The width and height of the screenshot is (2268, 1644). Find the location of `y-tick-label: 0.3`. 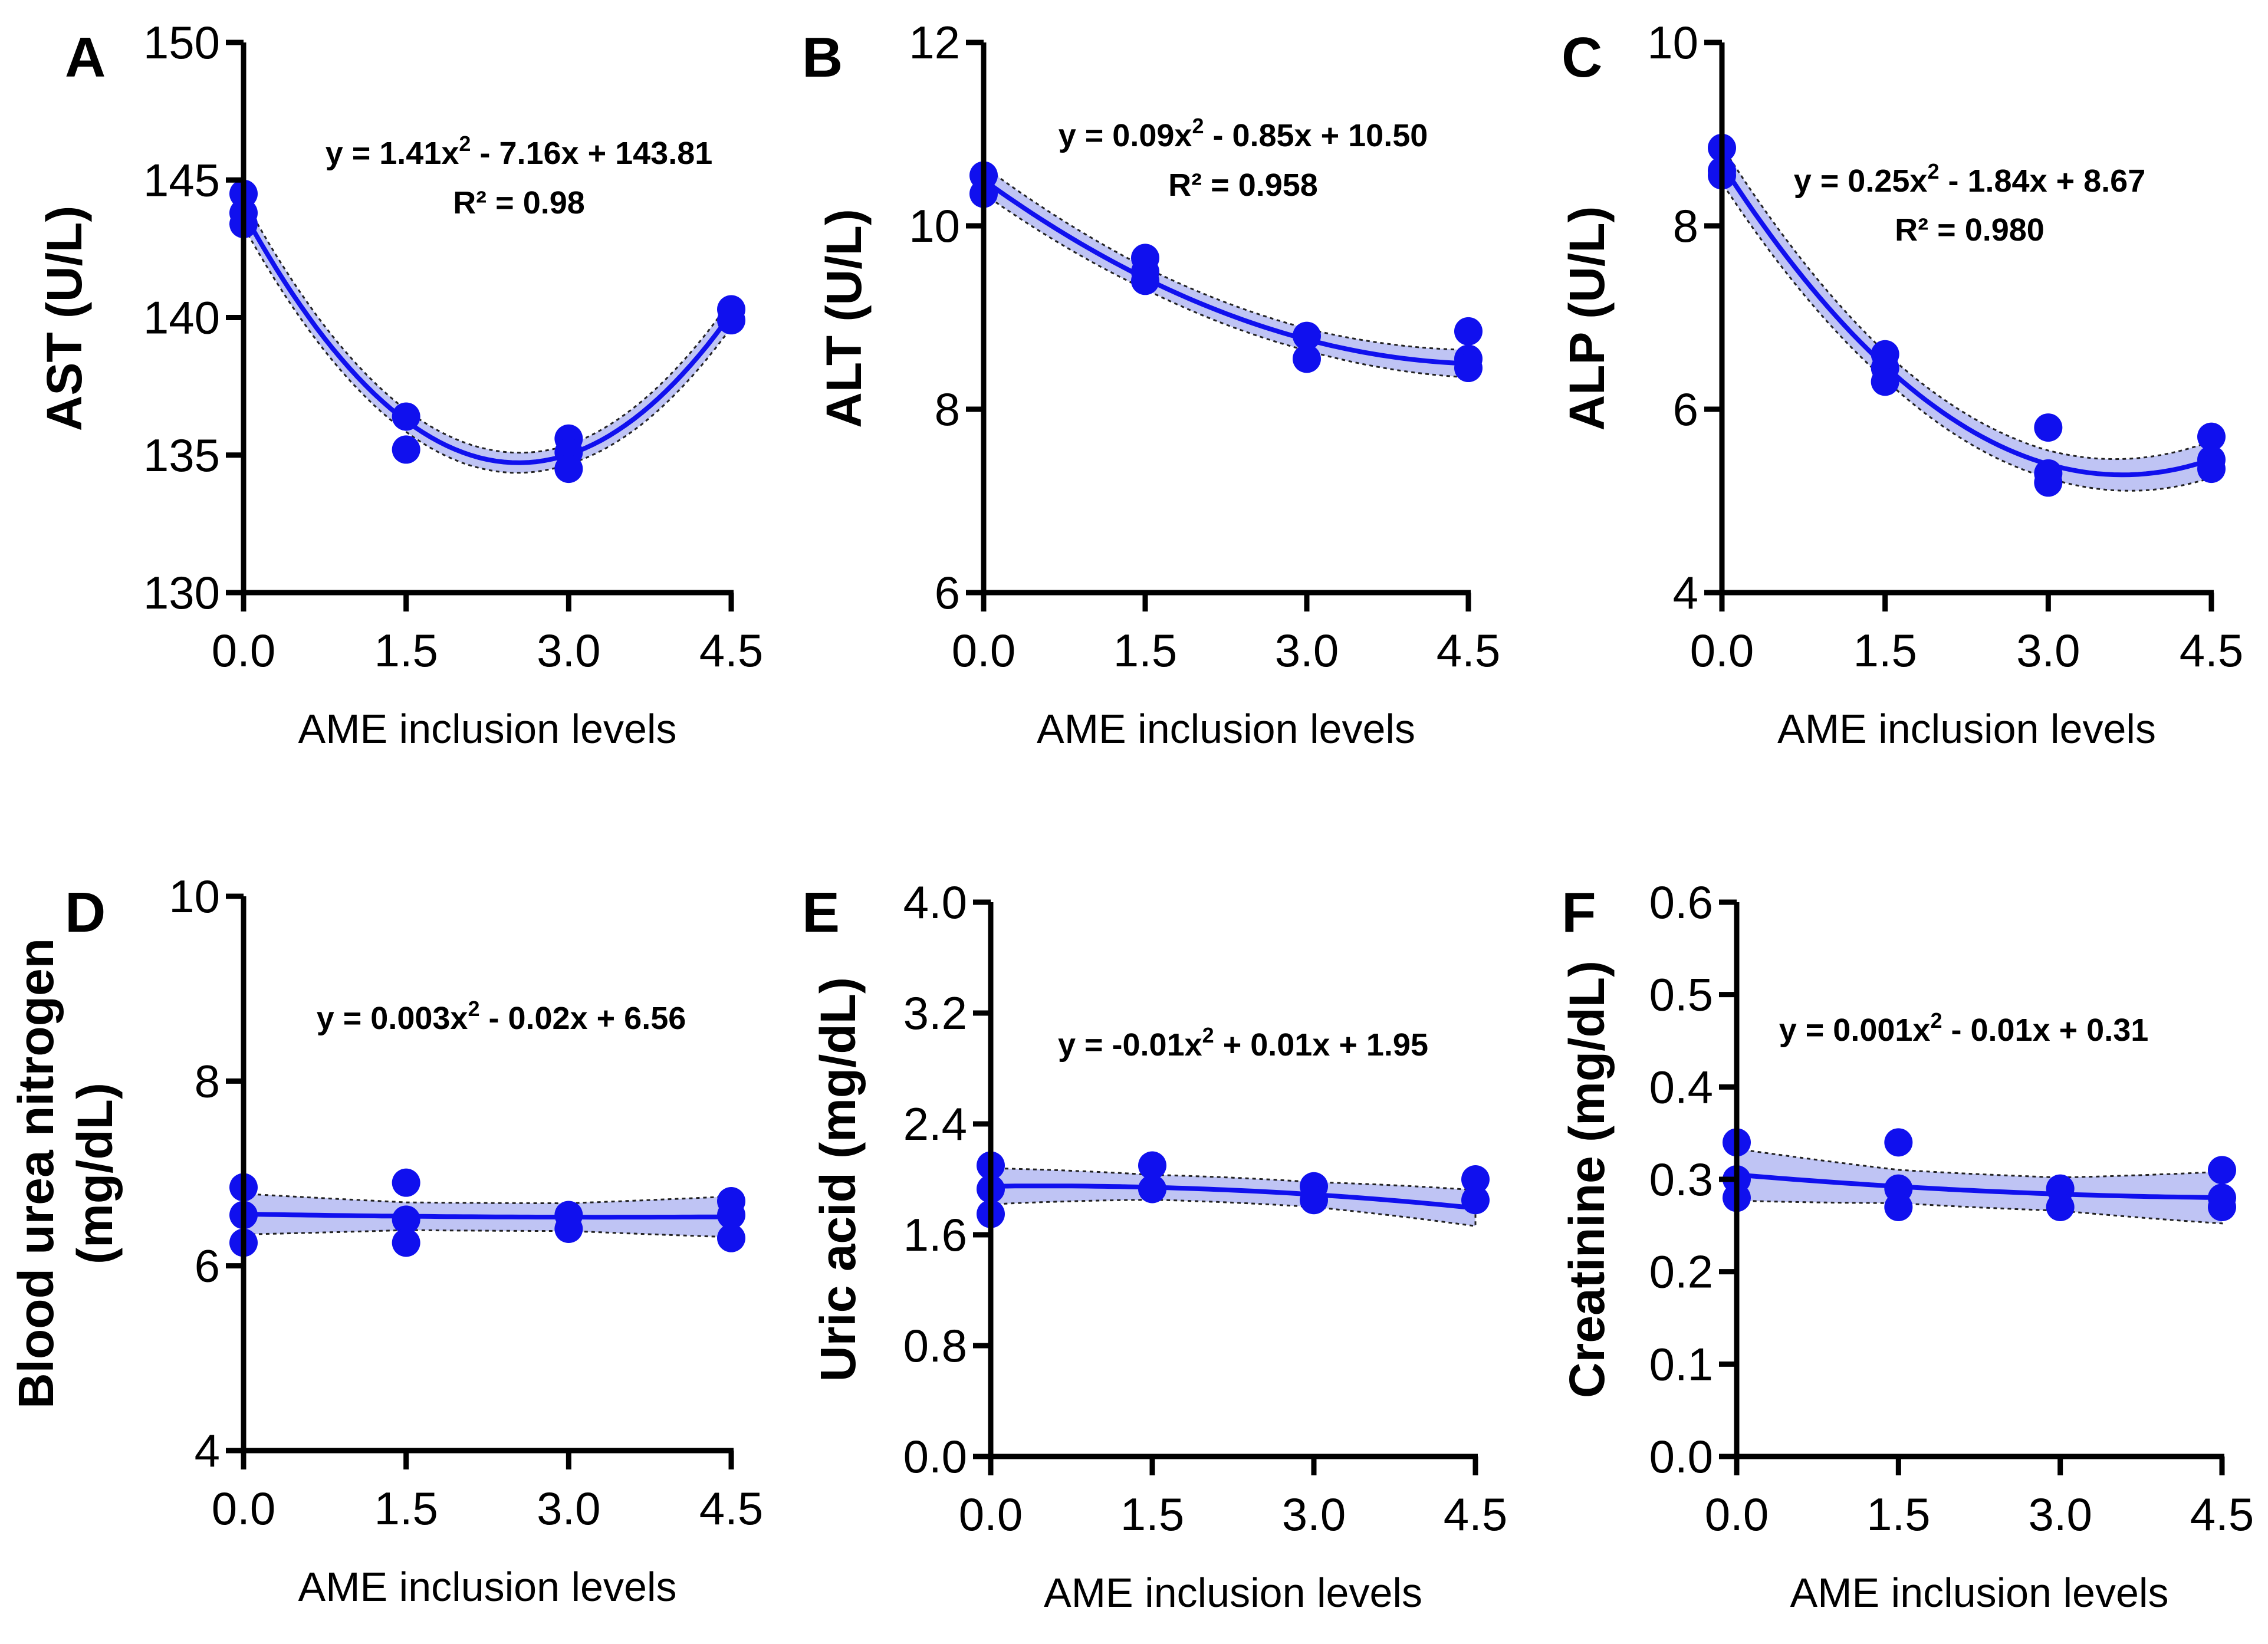

y-tick-label: 0.3 is located at coordinates (1681, 1179).